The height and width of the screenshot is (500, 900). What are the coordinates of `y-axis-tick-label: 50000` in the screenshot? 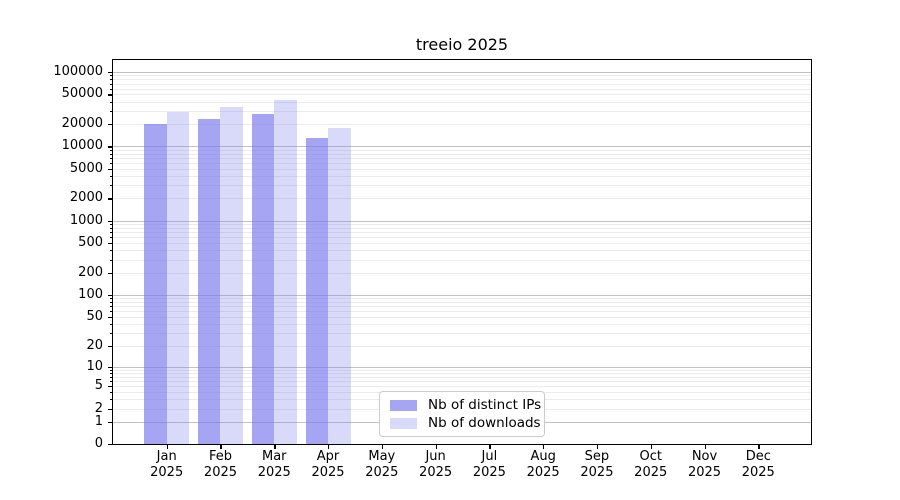 It's located at (82, 94).